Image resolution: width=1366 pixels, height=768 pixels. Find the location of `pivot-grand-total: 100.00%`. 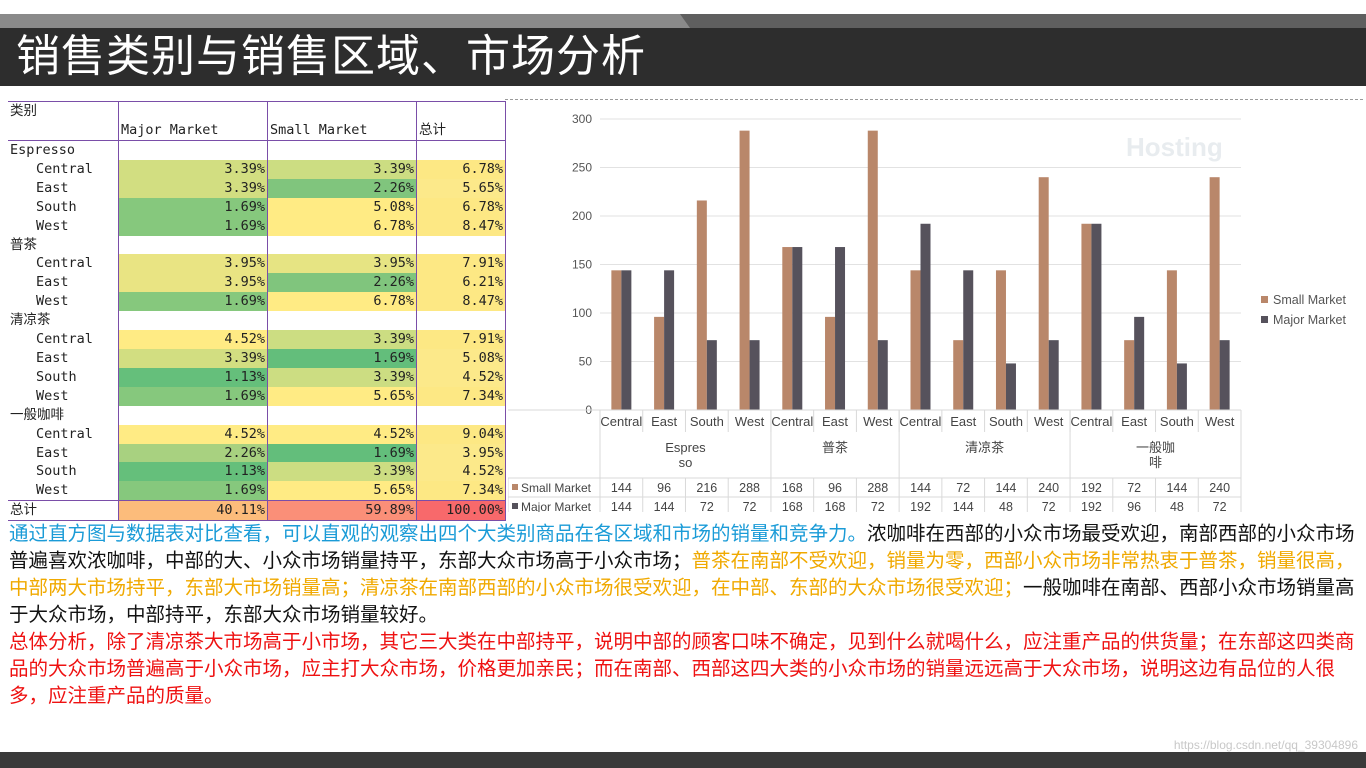

pivot-grand-total: 100.00% is located at coordinates (461, 511).